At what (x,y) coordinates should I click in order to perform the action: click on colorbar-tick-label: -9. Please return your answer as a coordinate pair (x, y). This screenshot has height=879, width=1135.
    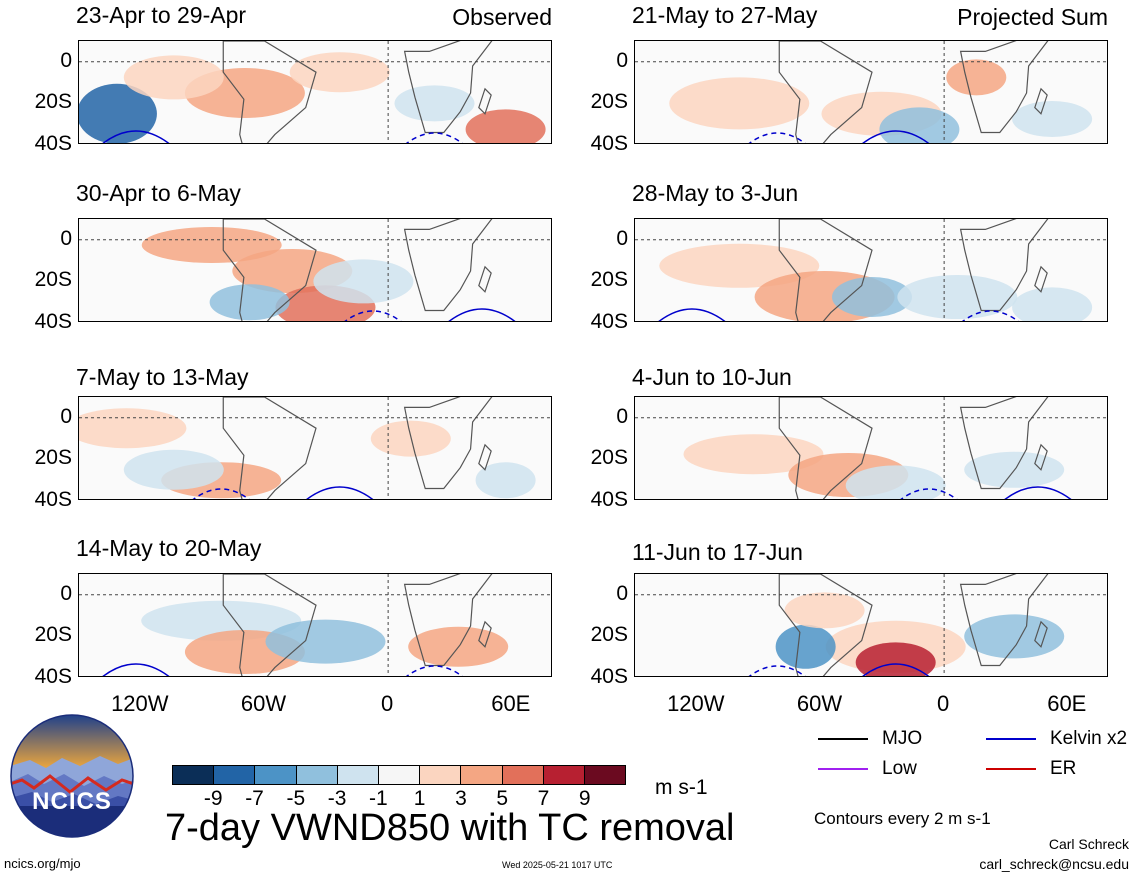
    Looking at the image, I should click on (213, 798).